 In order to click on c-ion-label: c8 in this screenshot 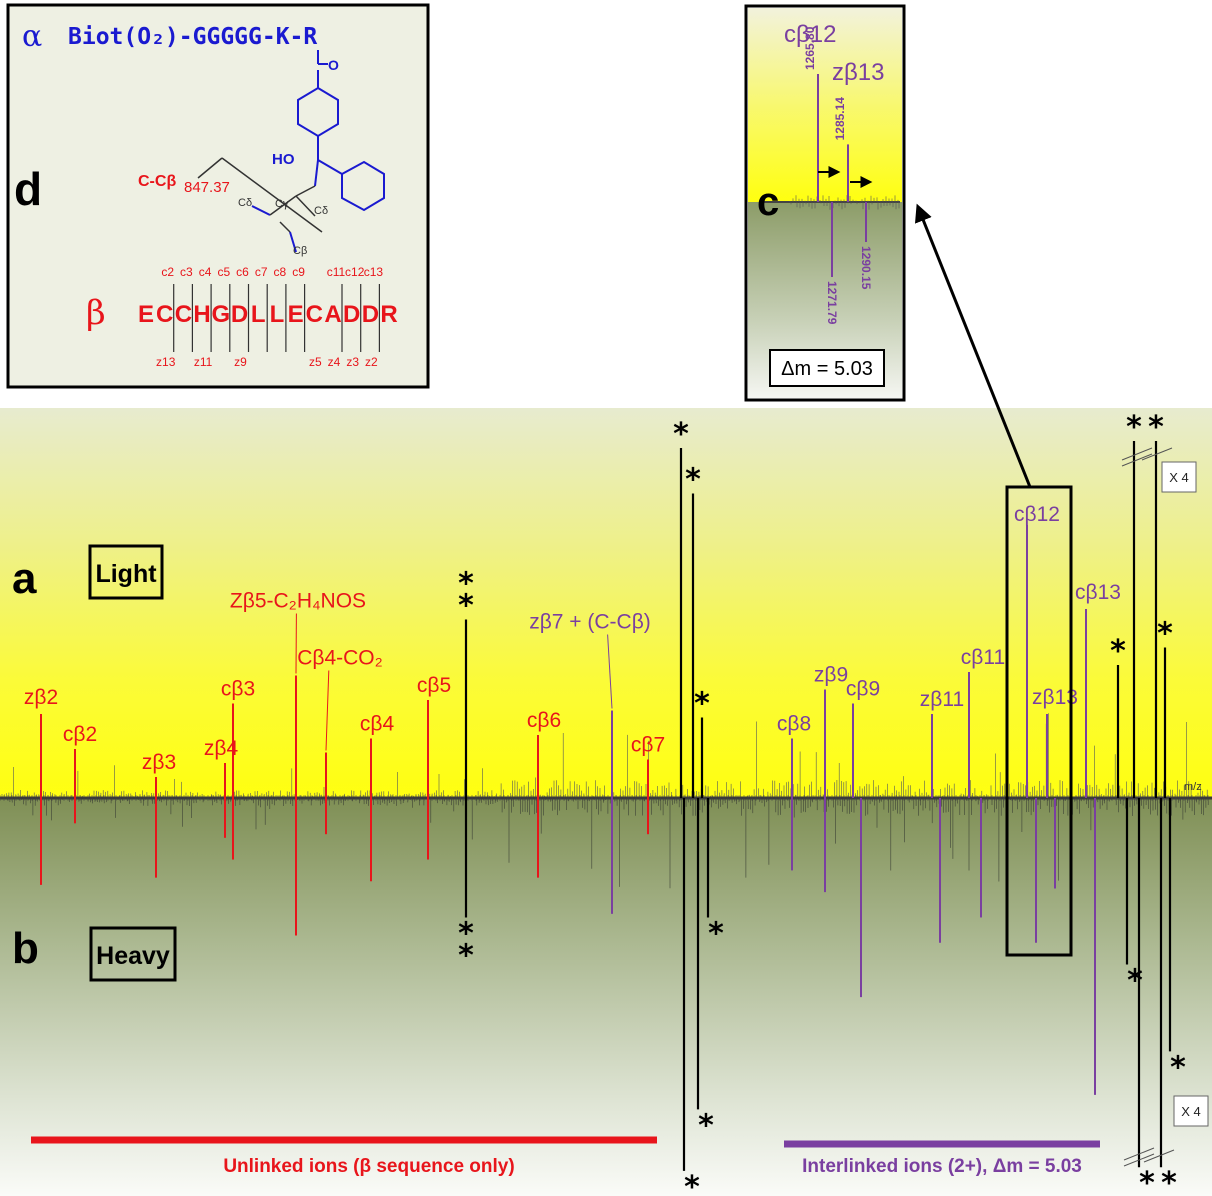, I will do `click(280, 272)`.